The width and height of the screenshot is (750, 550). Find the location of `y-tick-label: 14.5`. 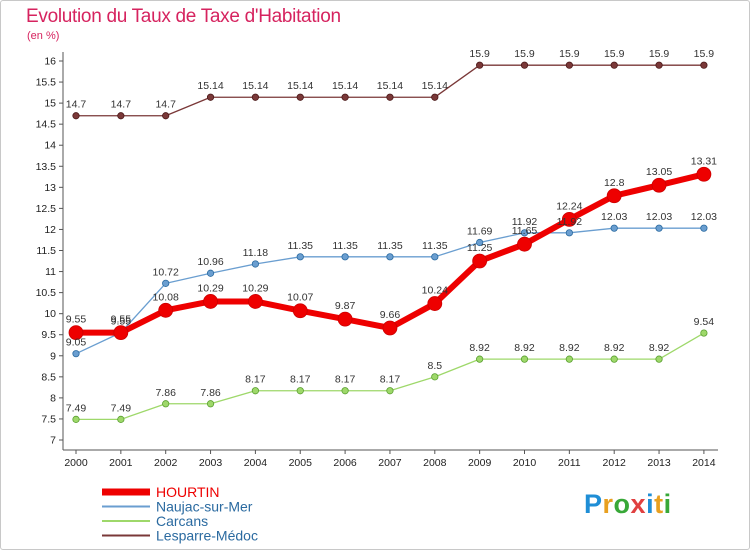

y-tick-label: 14.5 is located at coordinates (46, 125).